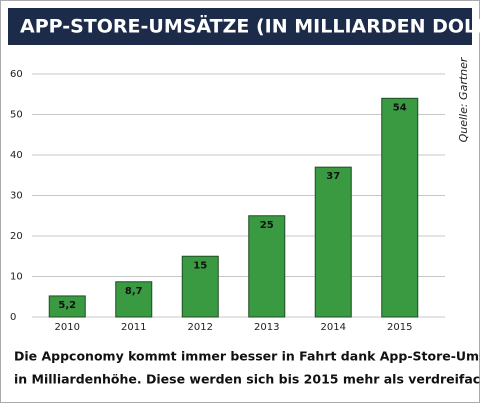 The height and width of the screenshot is (403, 480). What do you see at coordinates (333, 176) in the screenshot?
I see `value-label: 37` at bounding box center [333, 176].